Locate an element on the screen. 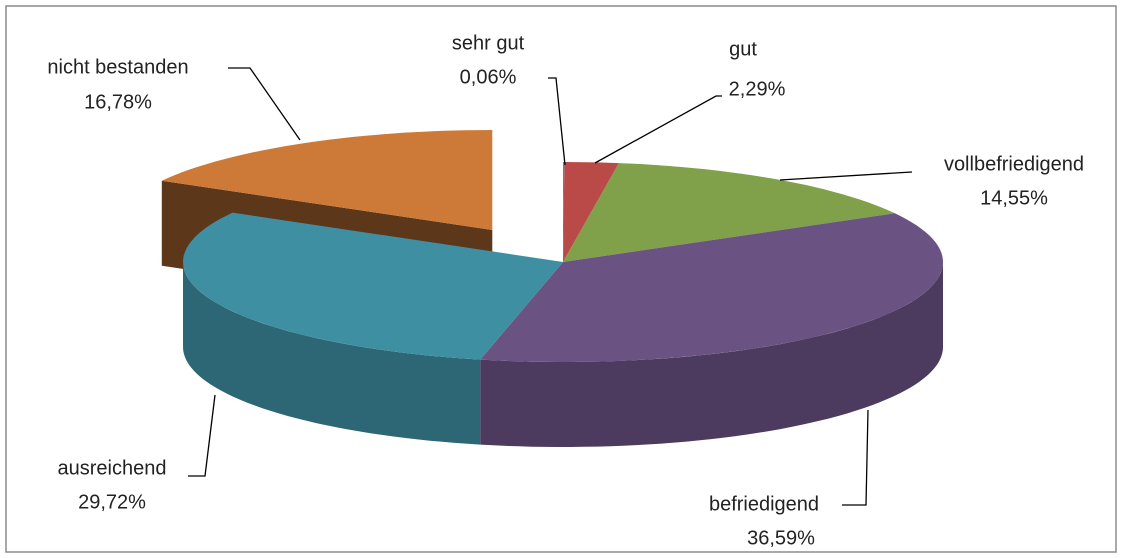  data-label-name: befriedigend is located at coordinates (764, 504).